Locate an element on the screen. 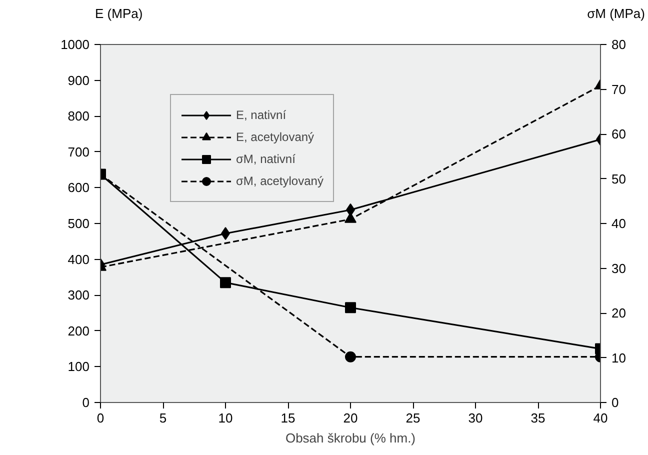 The height and width of the screenshot is (455, 648). y-tick-label: 900 is located at coordinates (79, 80).